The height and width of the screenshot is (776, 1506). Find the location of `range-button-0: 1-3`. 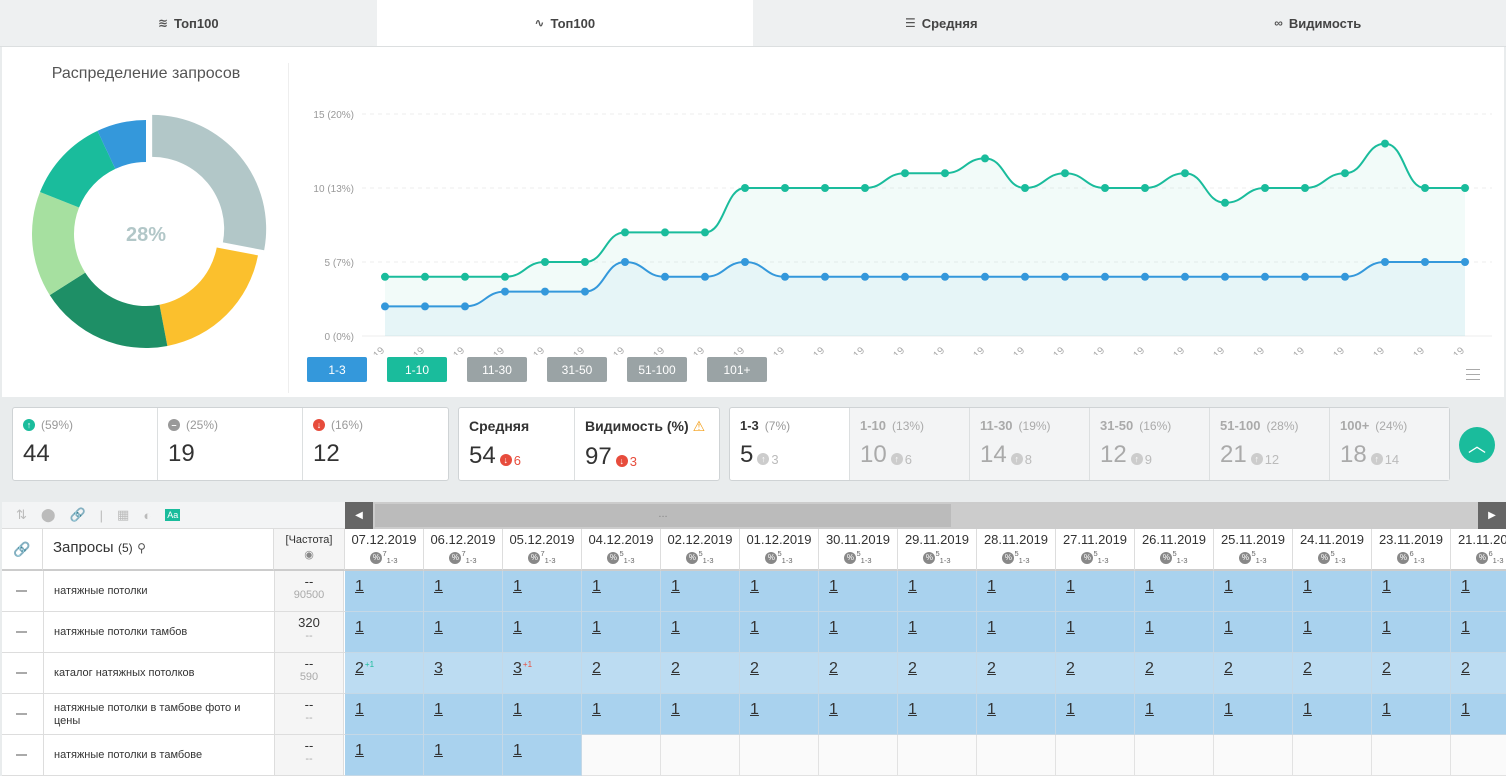

range-button-0: 1-3 is located at coordinates (337, 369).